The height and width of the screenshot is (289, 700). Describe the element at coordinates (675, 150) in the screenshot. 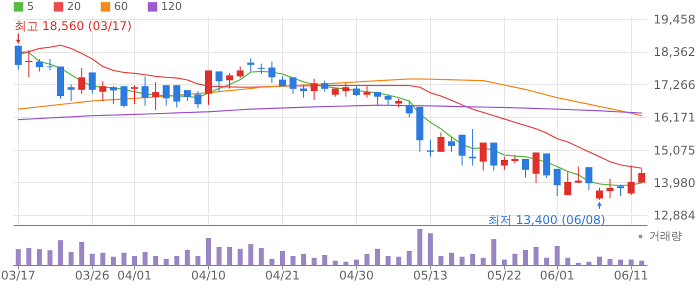

I see `y-tick-label: 15,075` at that location.